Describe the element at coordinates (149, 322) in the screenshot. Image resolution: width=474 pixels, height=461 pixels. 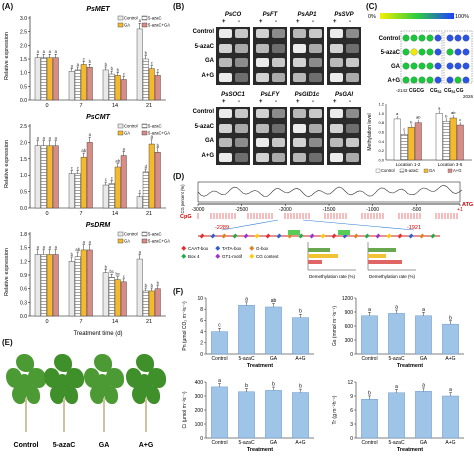
I see `x-tick-label: 21` at that location.